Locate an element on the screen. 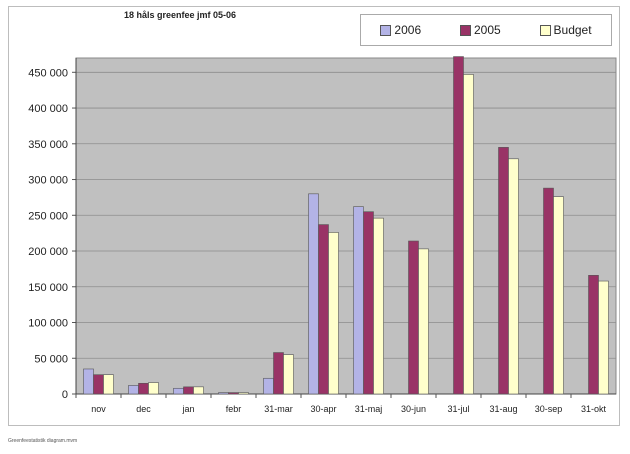  bar-budget-31-okt is located at coordinates (603, 337).